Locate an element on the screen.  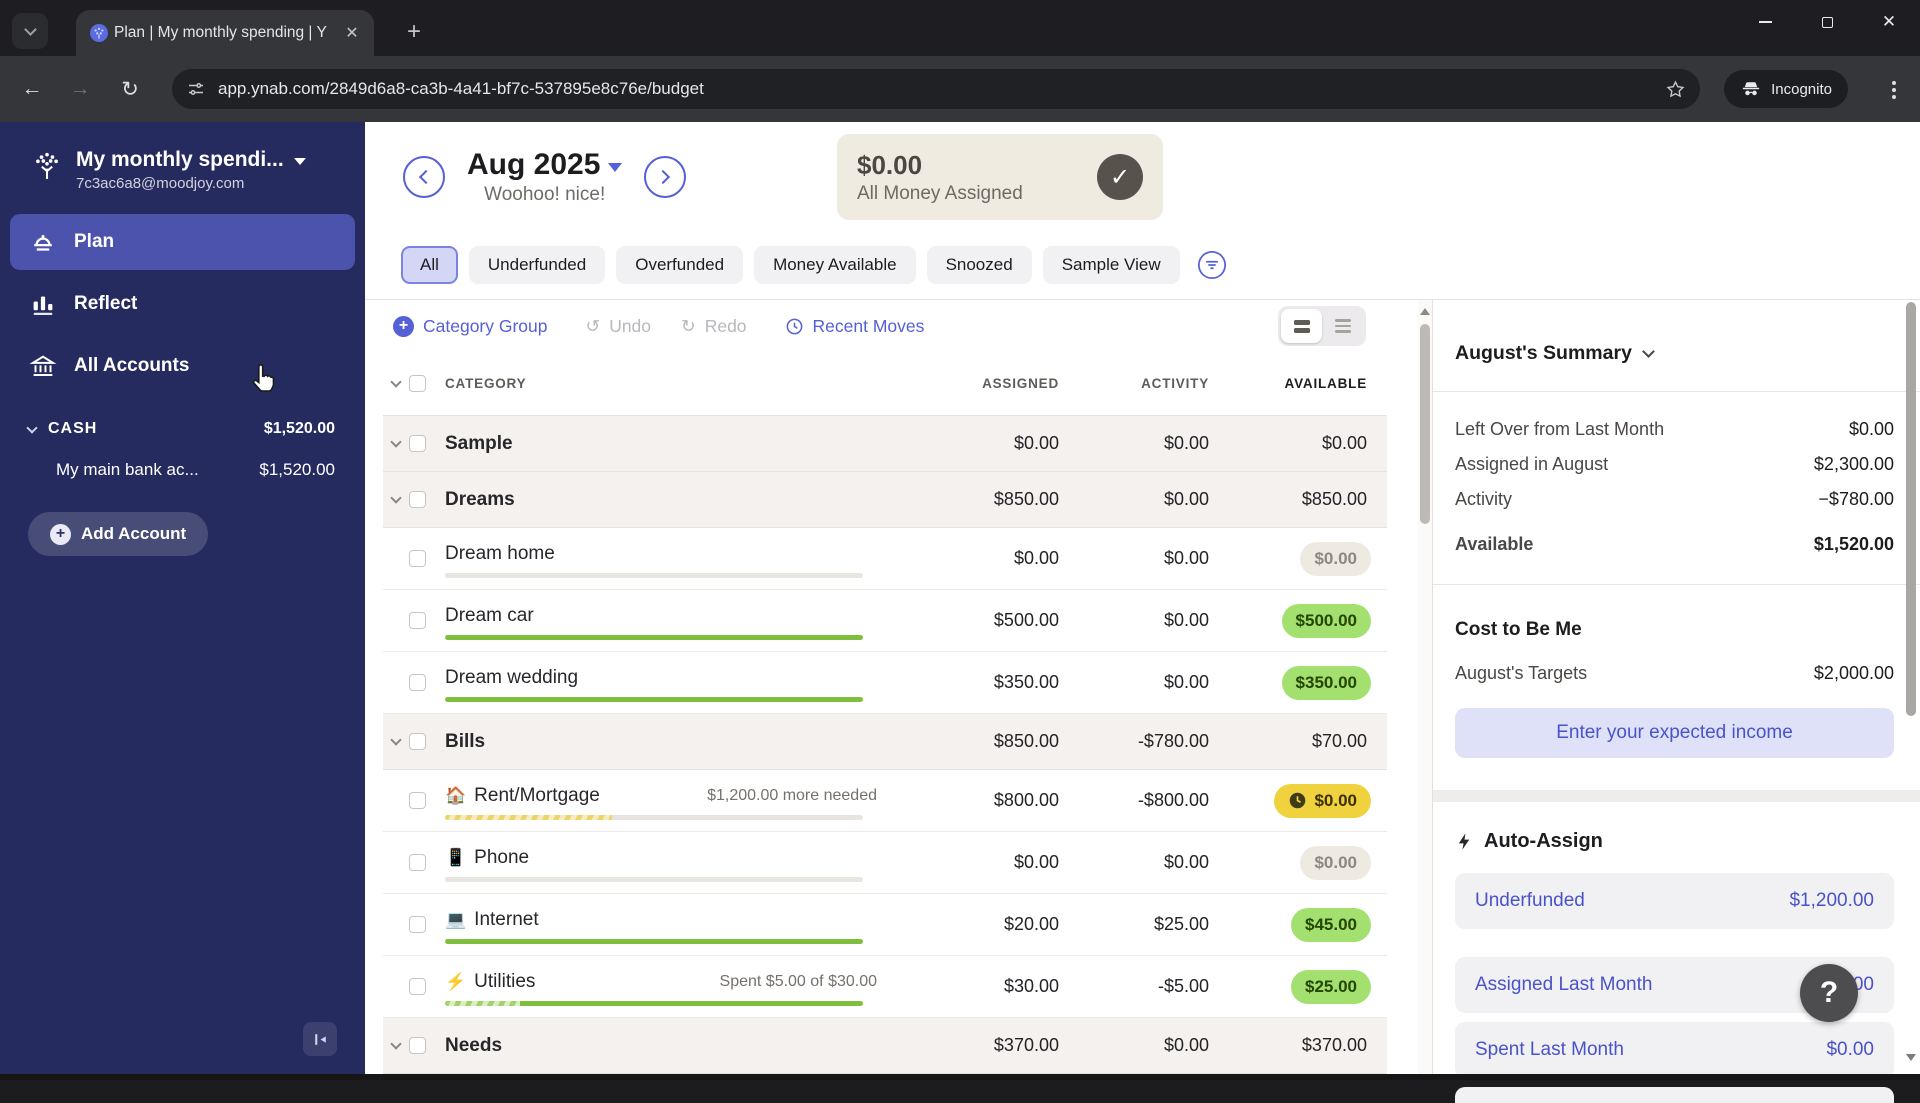
category-name: Phone is located at coordinates (502, 857).